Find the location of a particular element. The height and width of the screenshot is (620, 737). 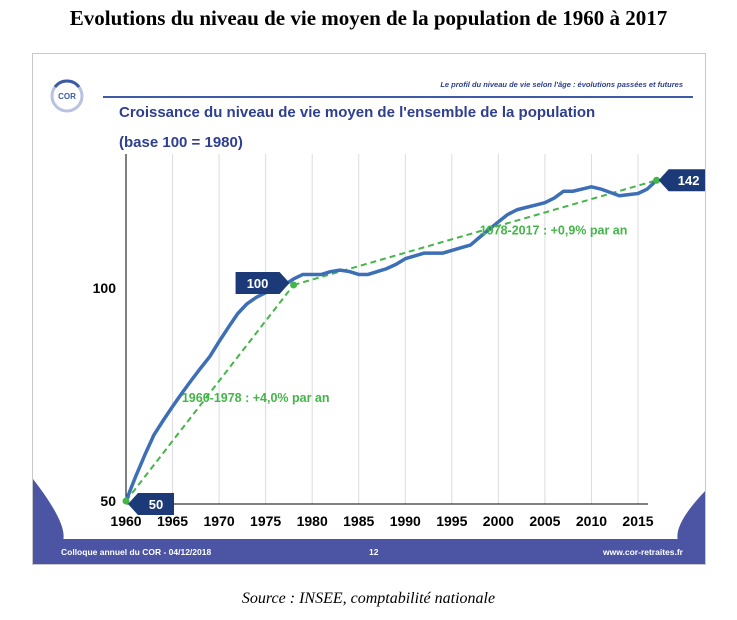

data-label: 50 is located at coordinates (151, 504).